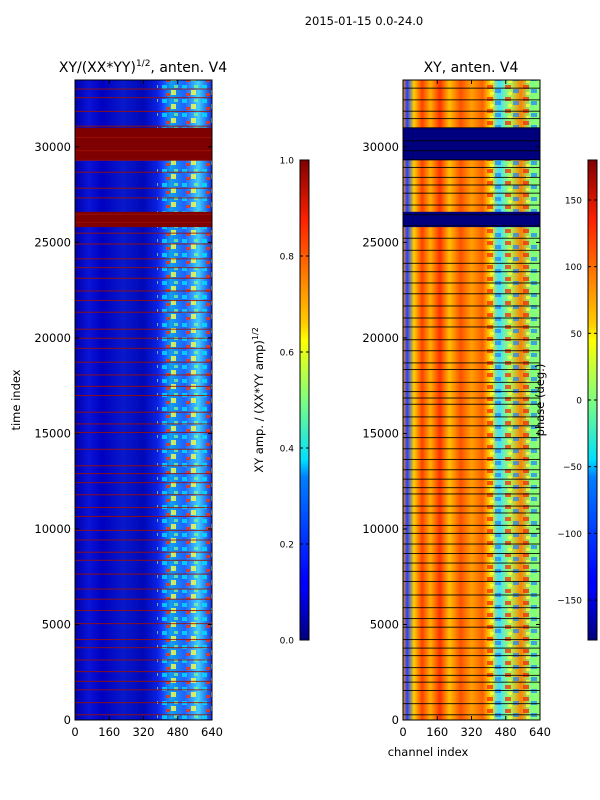 The height and width of the screenshot is (800, 600). What do you see at coordinates (52, 529) in the screenshot?
I see `amp-y-tick-label: 10000` at bounding box center [52, 529].